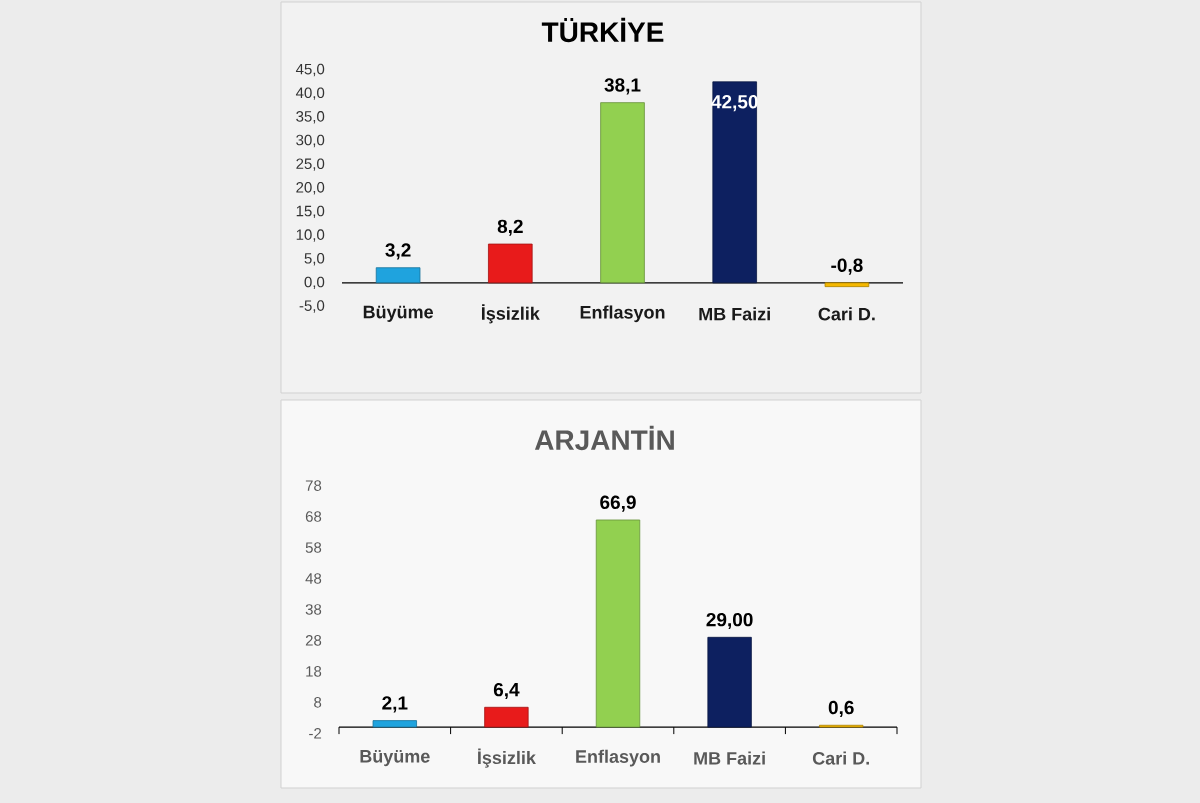 This screenshot has height=803, width=1200. What do you see at coordinates (395, 704) in the screenshot?
I see `data-label: 2,1` at bounding box center [395, 704].